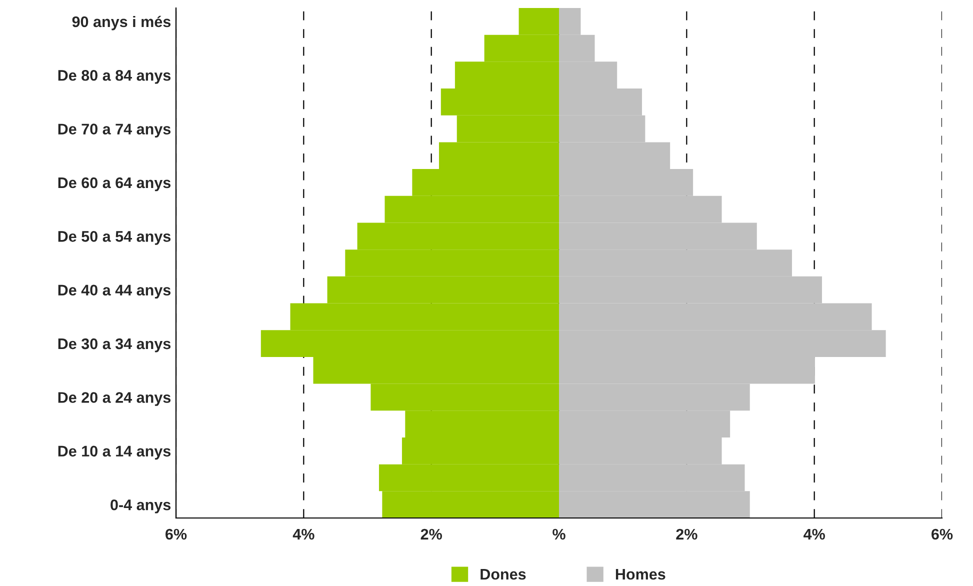 Image resolution: width=973 pixels, height=586 pixels. What do you see at coordinates (114, 184) in the screenshot?
I see `y-tick-label: De 60 a 64 anys` at bounding box center [114, 184].